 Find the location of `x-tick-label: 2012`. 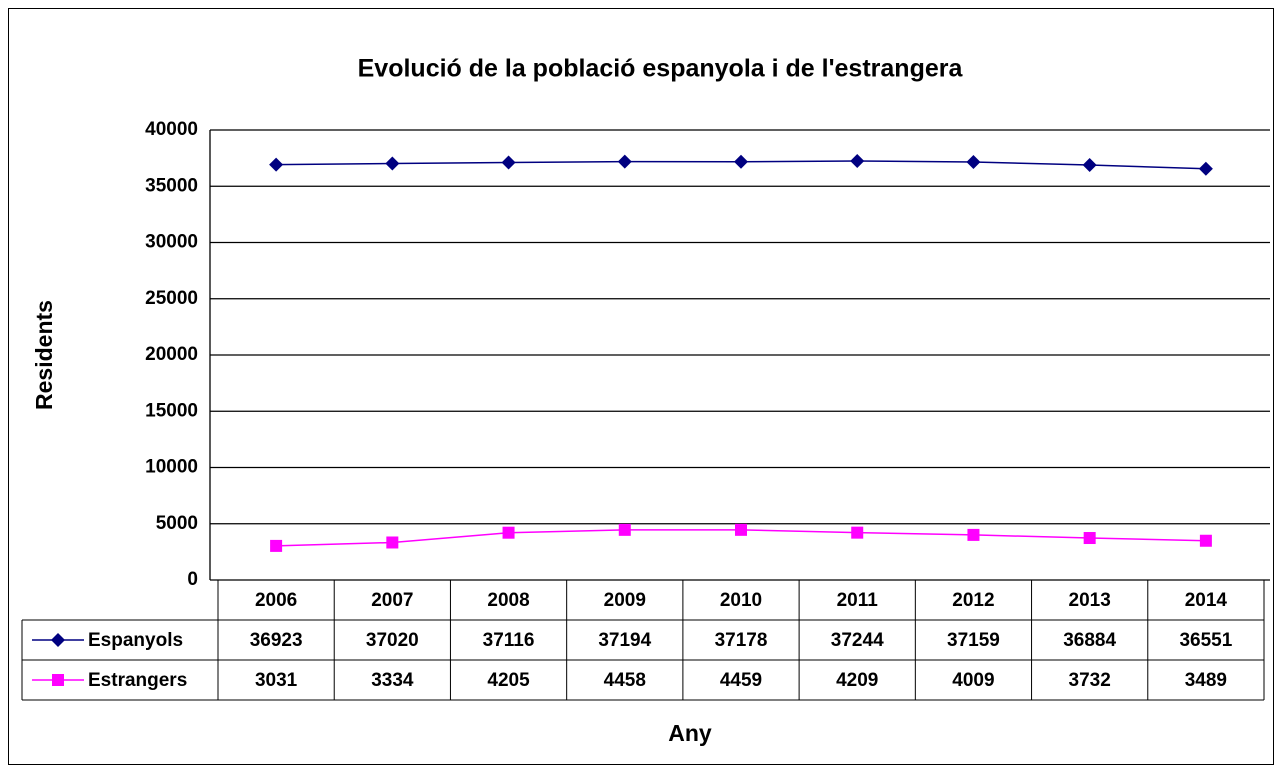

x-tick-label: 2012 is located at coordinates (973, 600).